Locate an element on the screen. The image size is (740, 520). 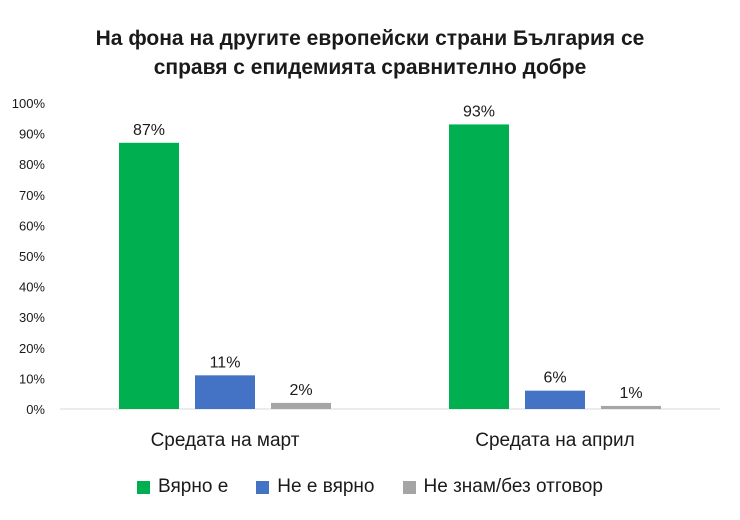
legend-label-true: Вярно е is located at coordinates (193, 486).